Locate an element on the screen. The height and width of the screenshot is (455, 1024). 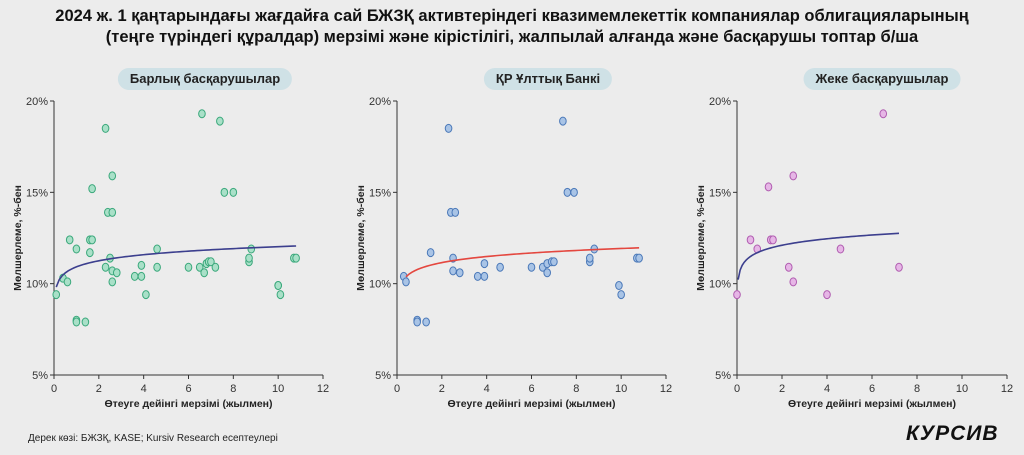
panel-title-all-managers: Барлық басқарушылар is located at coordinates (205, 79).